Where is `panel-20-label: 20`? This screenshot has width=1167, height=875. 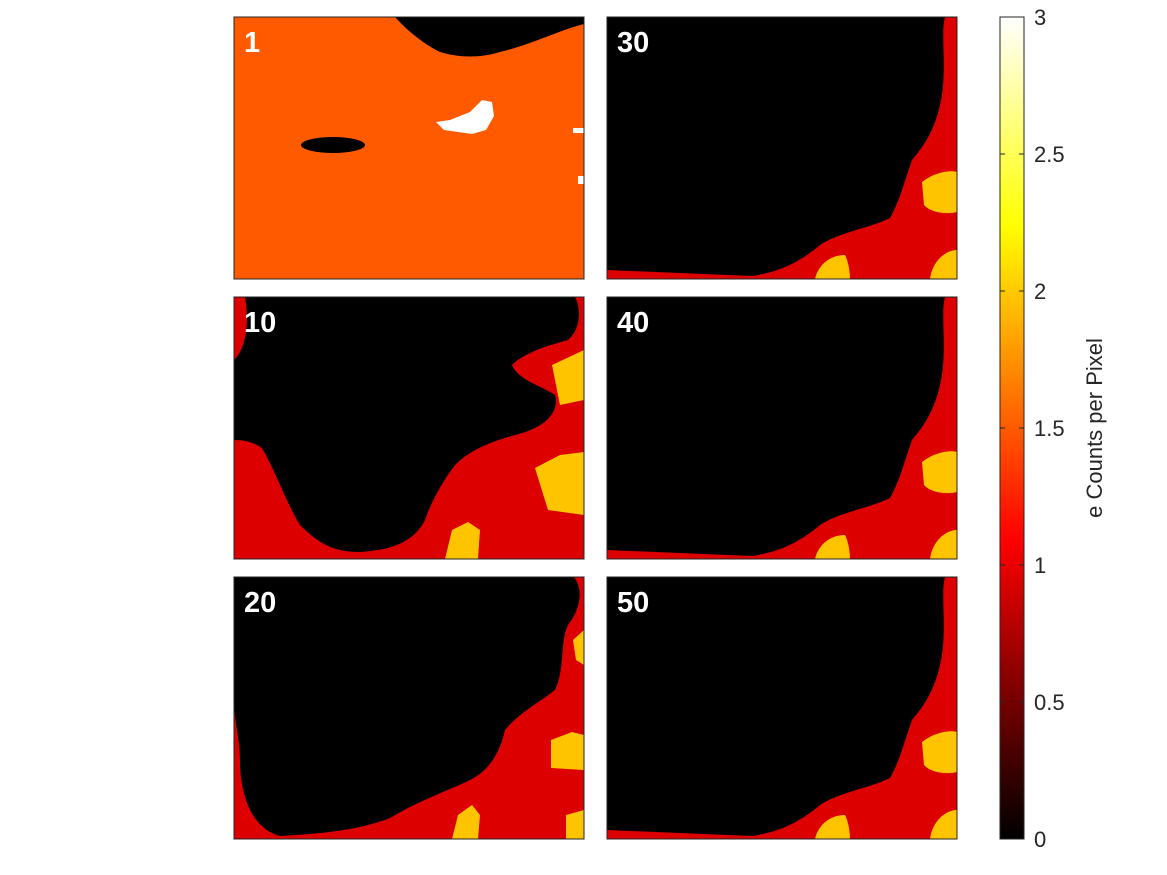
panel-20-label: 20 is located at coordinates (260, 603).